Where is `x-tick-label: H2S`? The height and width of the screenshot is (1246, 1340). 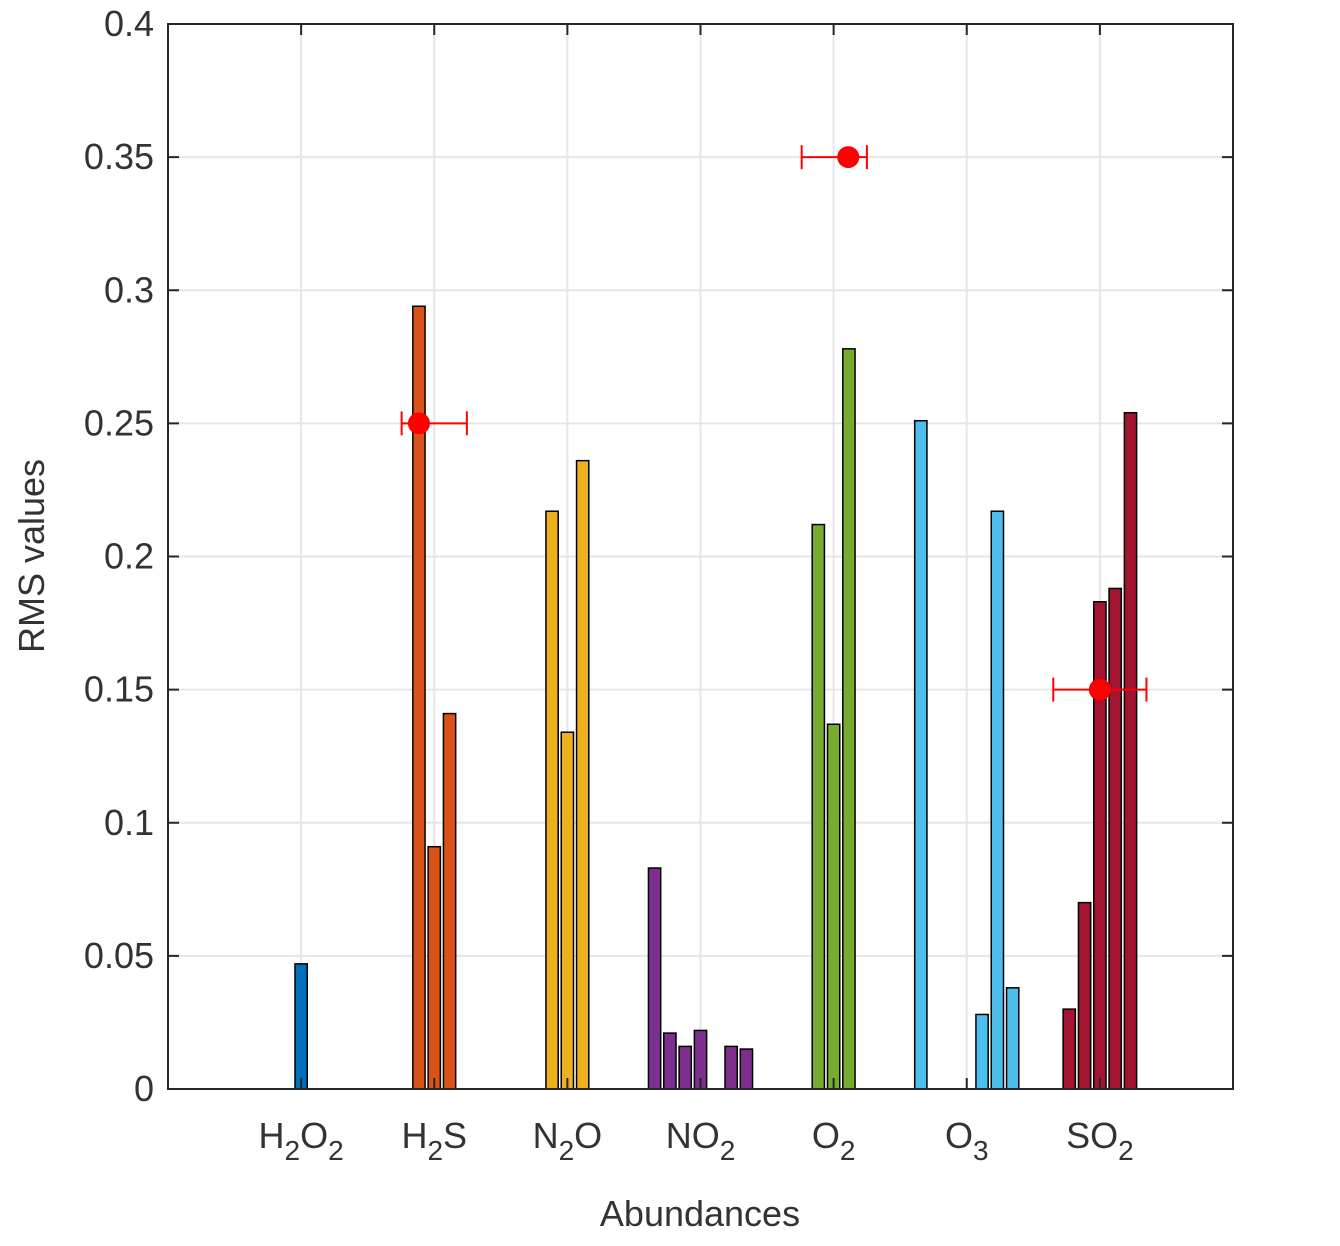 x-tick-label: H2S is located at coordinates (434, 1140).